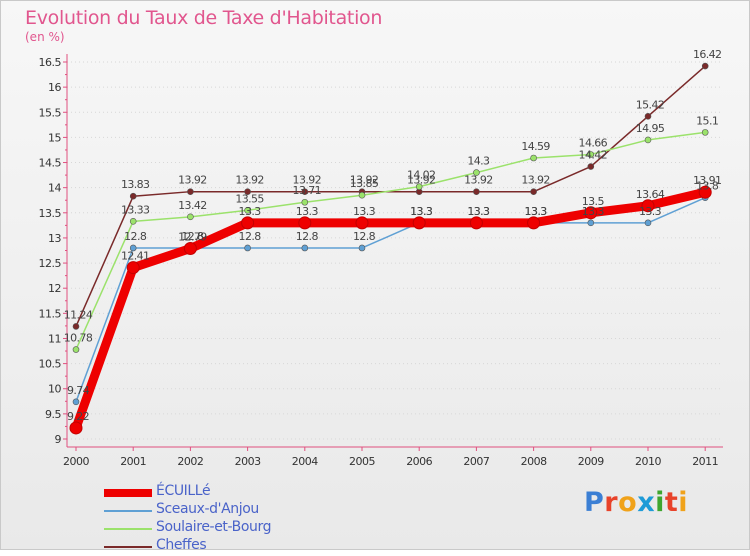 This screenshot has height=556, width=750. I want to click on y-tick-label: 11.5, so click(50, 313).